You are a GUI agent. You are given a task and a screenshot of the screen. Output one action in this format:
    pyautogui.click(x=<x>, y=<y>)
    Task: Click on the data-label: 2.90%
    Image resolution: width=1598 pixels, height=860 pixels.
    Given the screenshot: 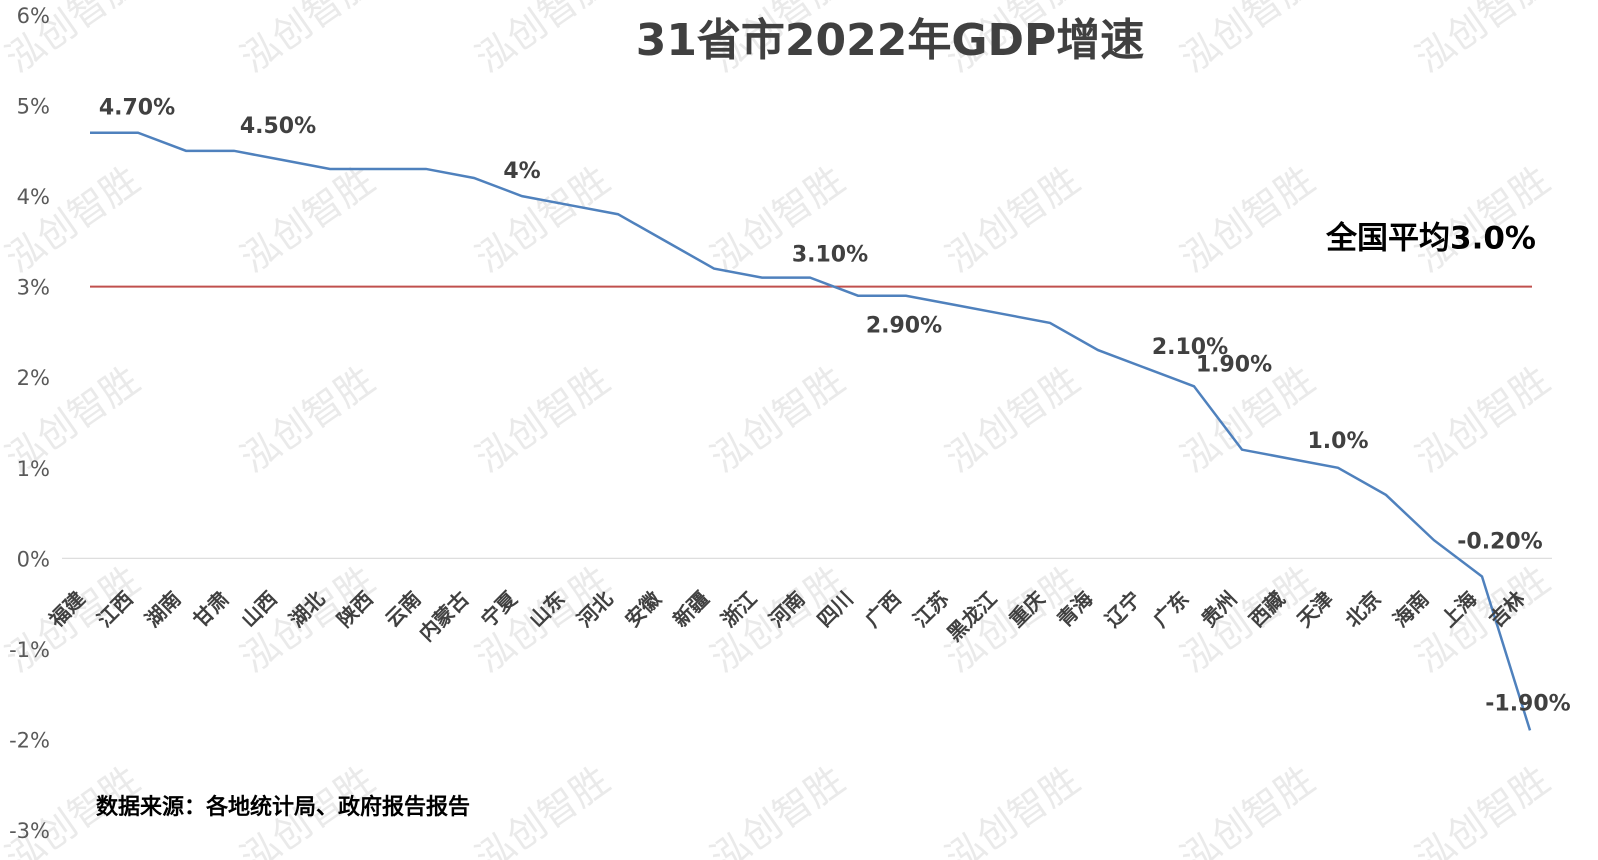 What is the action you would take?
    pyautogui.click(x=904, y=326)
    